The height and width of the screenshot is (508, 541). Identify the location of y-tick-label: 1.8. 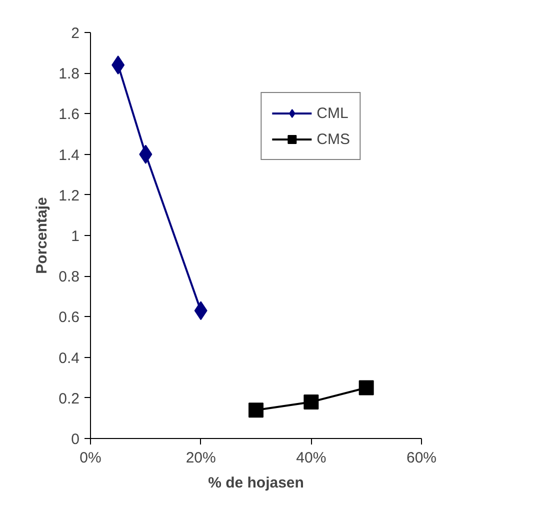
(69, 74).